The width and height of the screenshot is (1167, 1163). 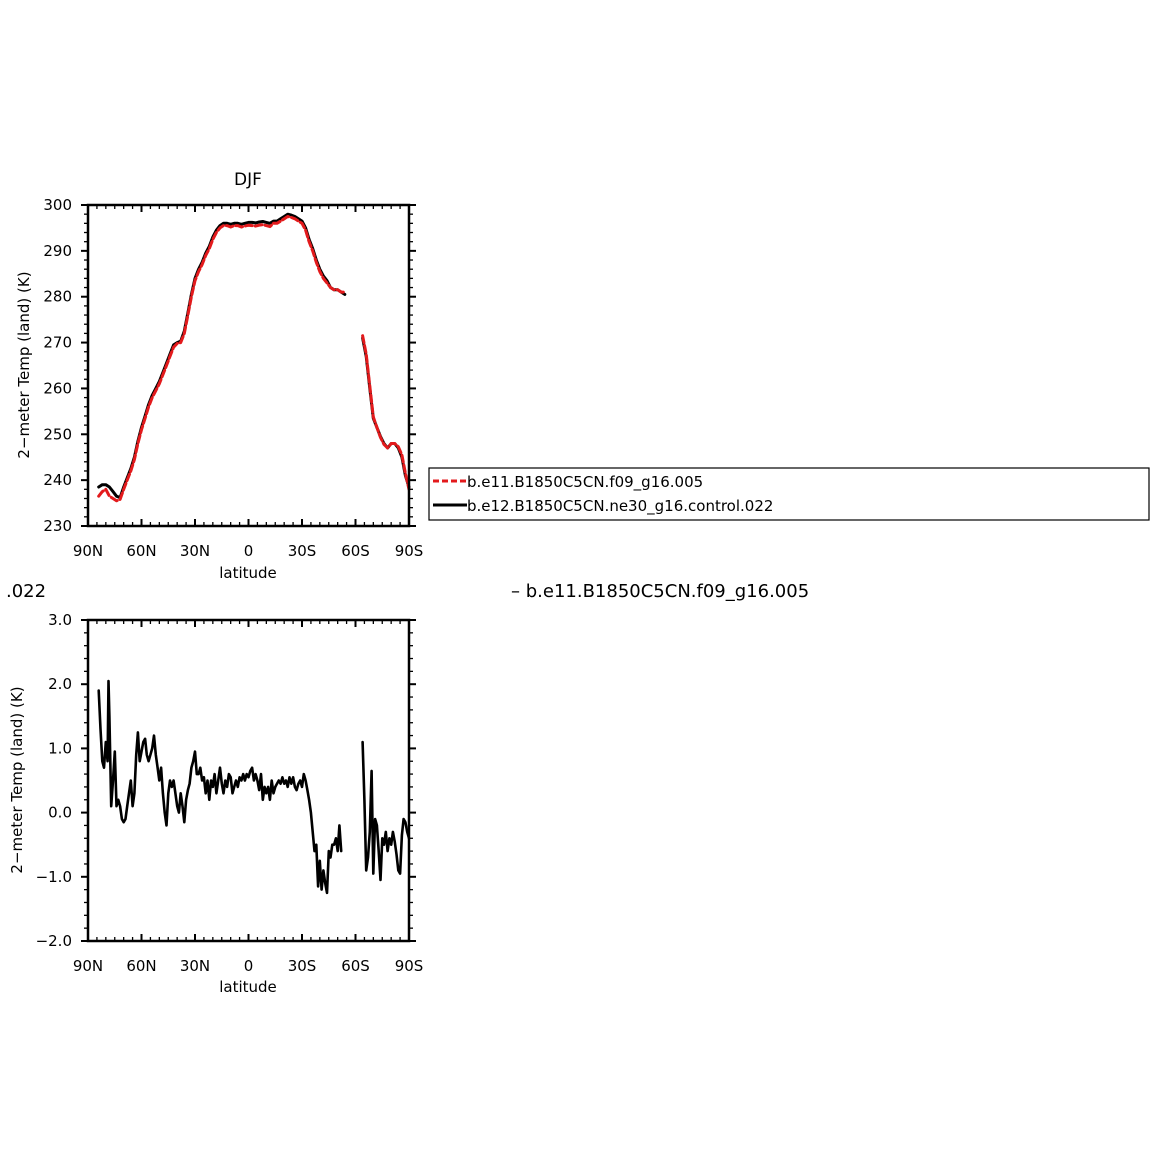 I want to click on y-tick-label: 270, so click(x=57, y=343).